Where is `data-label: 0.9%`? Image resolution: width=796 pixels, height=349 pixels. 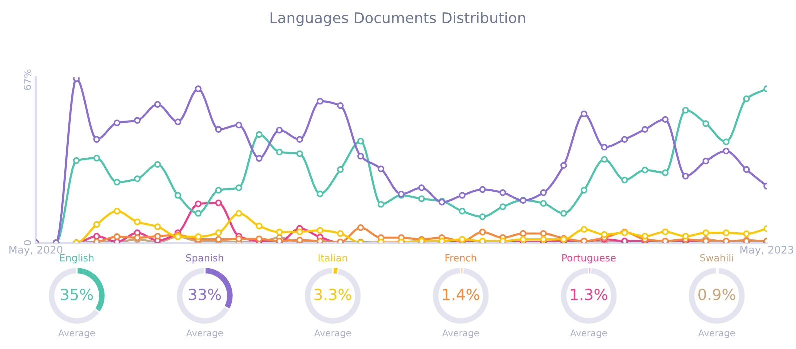 data-label: 0.9% is located at coordinates (717, 294).